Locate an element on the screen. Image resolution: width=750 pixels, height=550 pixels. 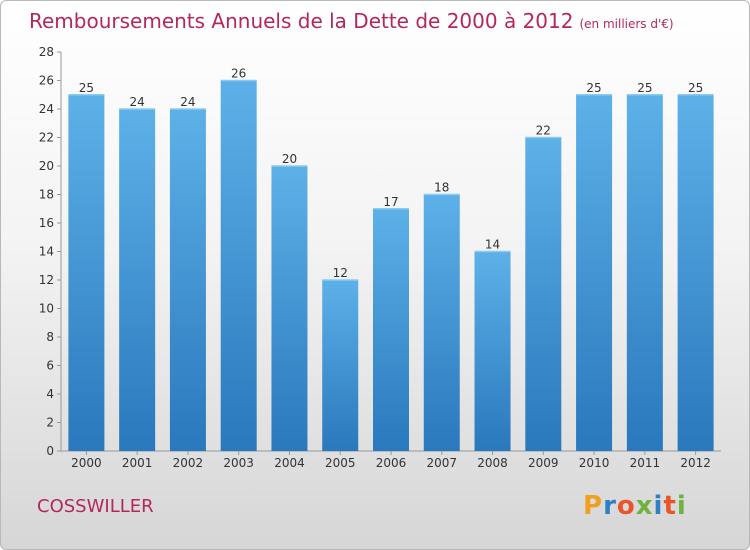
y-tick-label: 10 is located at coordinates (46, 309).